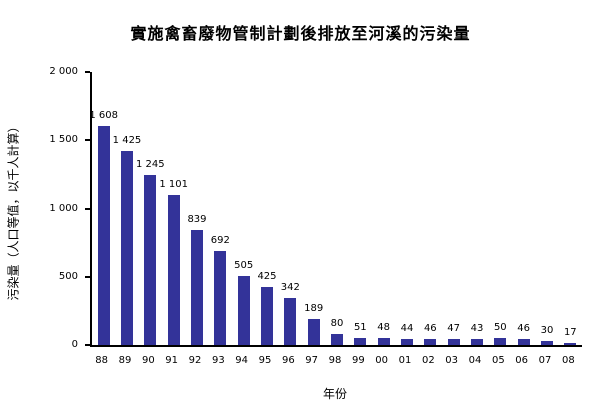  Describe the element at coordinates (150, 165) in the screenshot. I see `bar-value-label: 1 245` at that location.